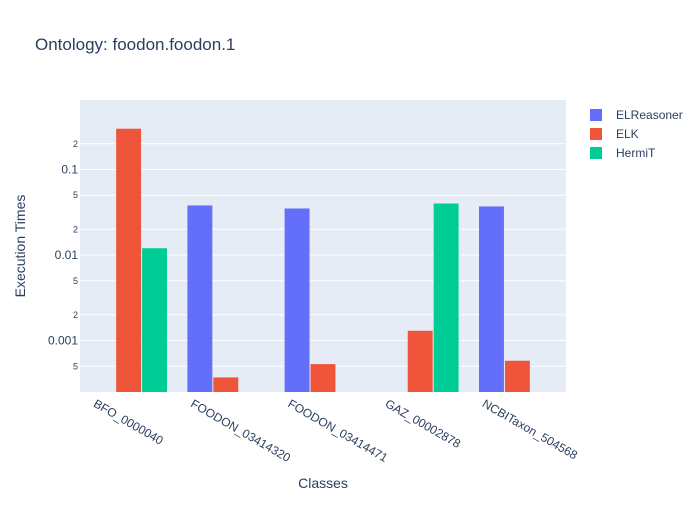 The width and height of the screenshot is (700, 505). What do you see at coordinates (135, 44) in the screenshot?
I see `chart-title: Ontology: foodon.foodon.1` at bounding box center [135, 44].